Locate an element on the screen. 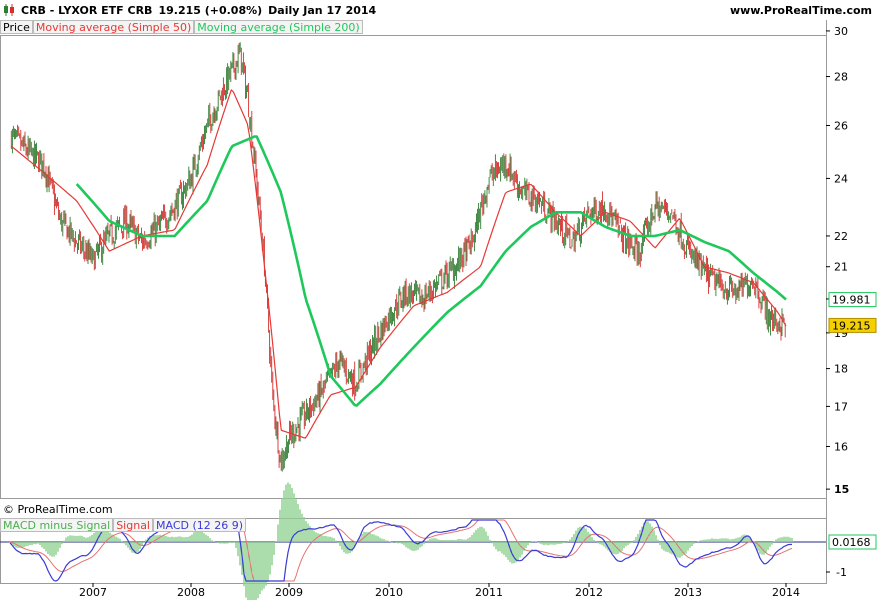 This screenshot has width=880, height=600. ma200-value-label: 19.981 is located at coordinates (851, 300).